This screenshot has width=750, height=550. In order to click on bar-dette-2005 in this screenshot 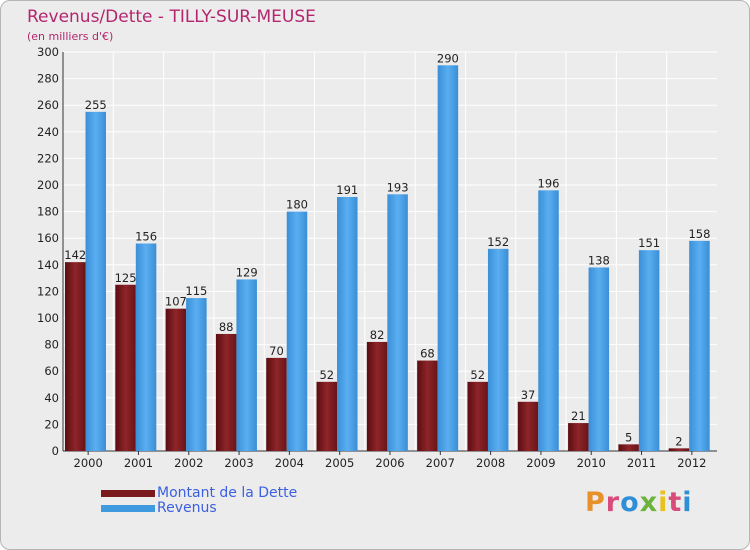, I will do `click(327, 416)`.